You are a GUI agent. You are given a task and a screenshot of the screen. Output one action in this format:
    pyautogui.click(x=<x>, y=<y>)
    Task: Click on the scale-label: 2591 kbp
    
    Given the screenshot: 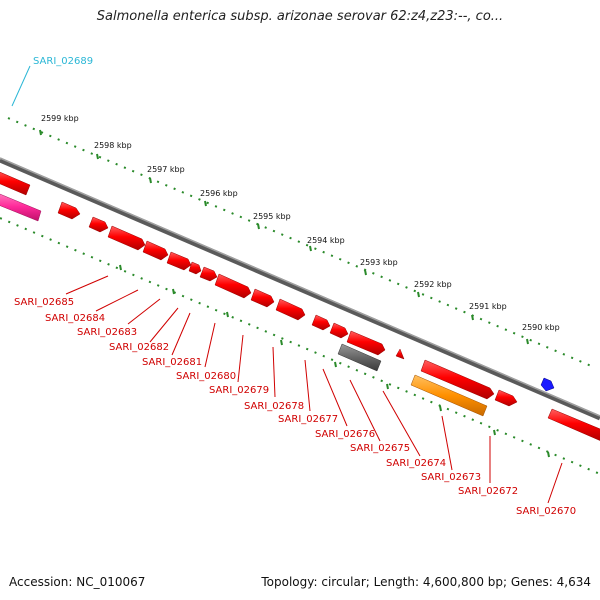 What is the action you would take?
    pyautogui.click(x=488, y=306)
    